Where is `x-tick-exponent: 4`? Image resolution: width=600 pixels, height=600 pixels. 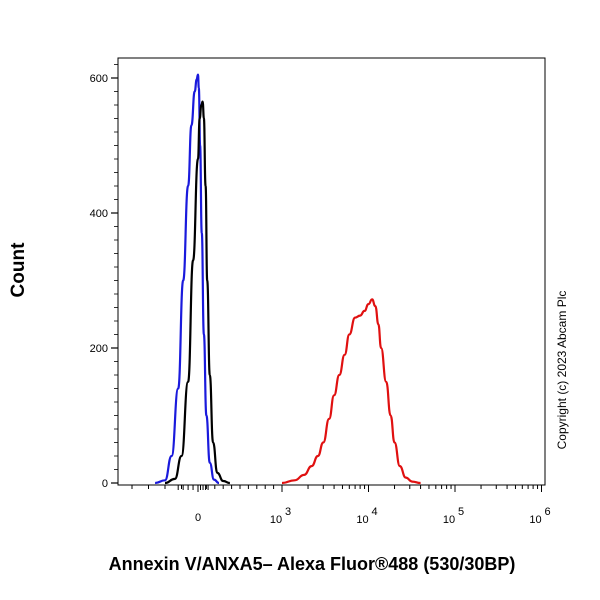
x-tick-exponent: 4 is located at coordinates (374, 512).